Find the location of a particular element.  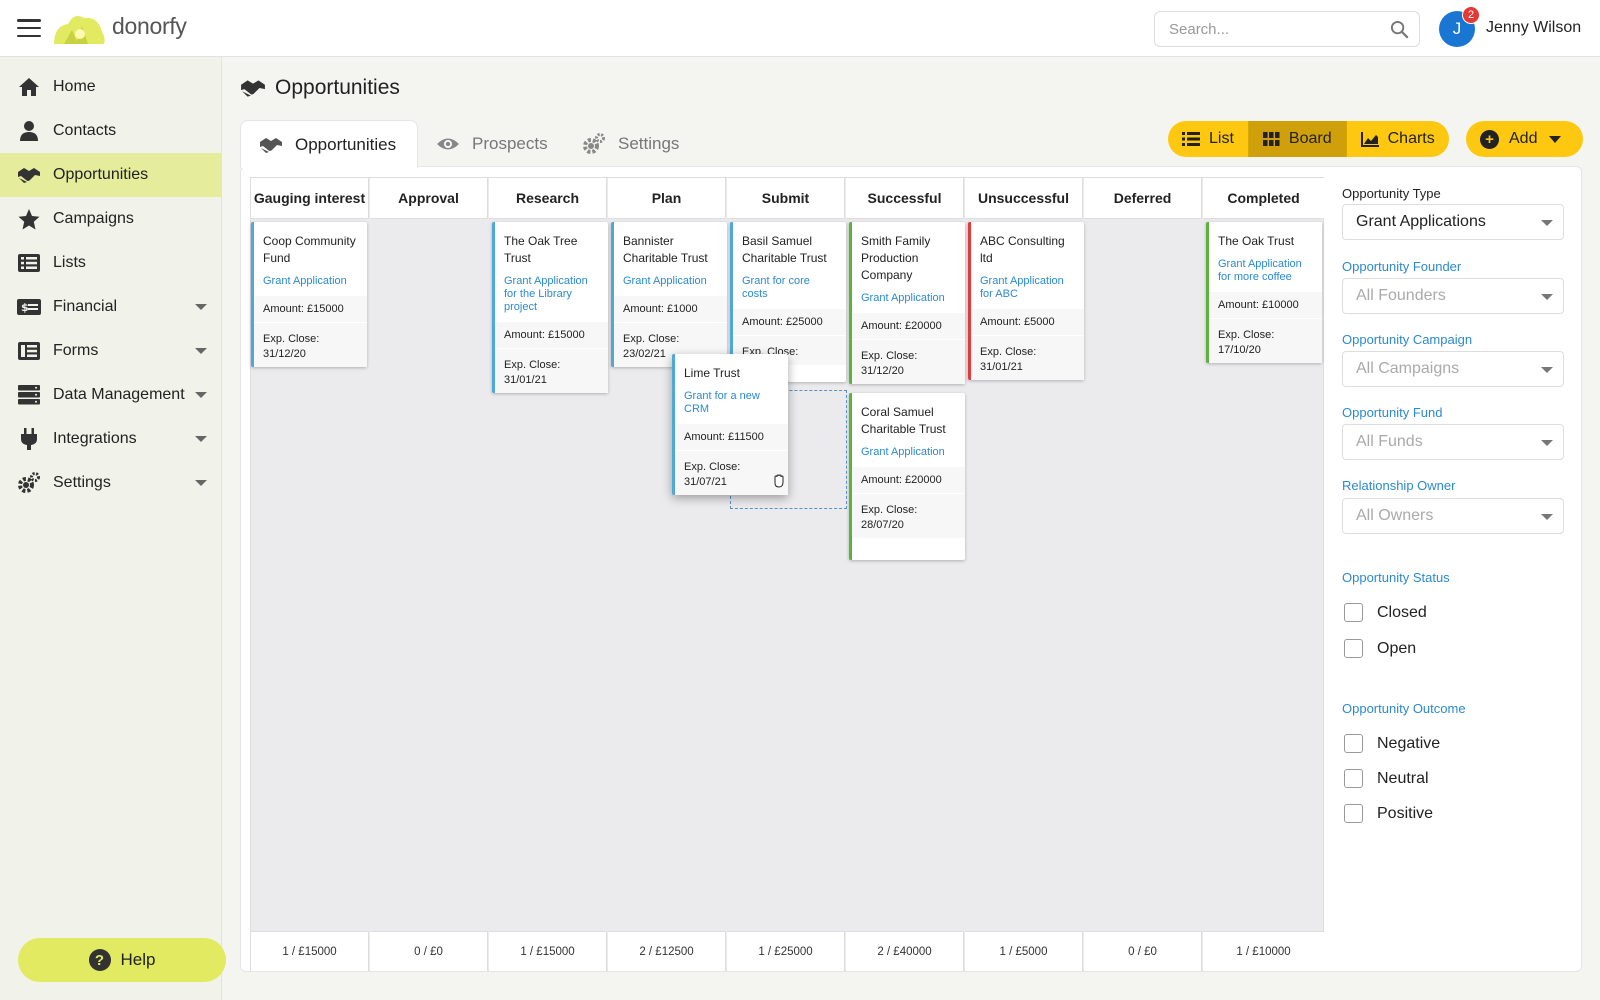

tab-label: Opportunities is located at coordinates (346, 144).